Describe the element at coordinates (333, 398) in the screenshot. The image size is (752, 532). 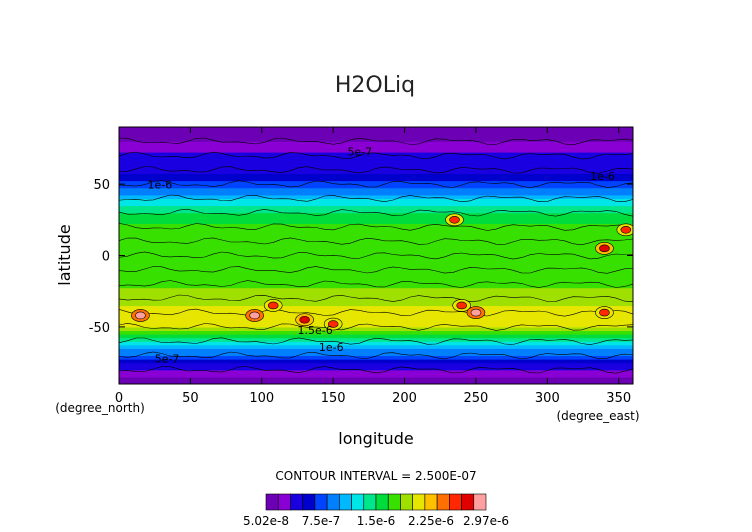
I see `x-tick-label: 150` at that location.